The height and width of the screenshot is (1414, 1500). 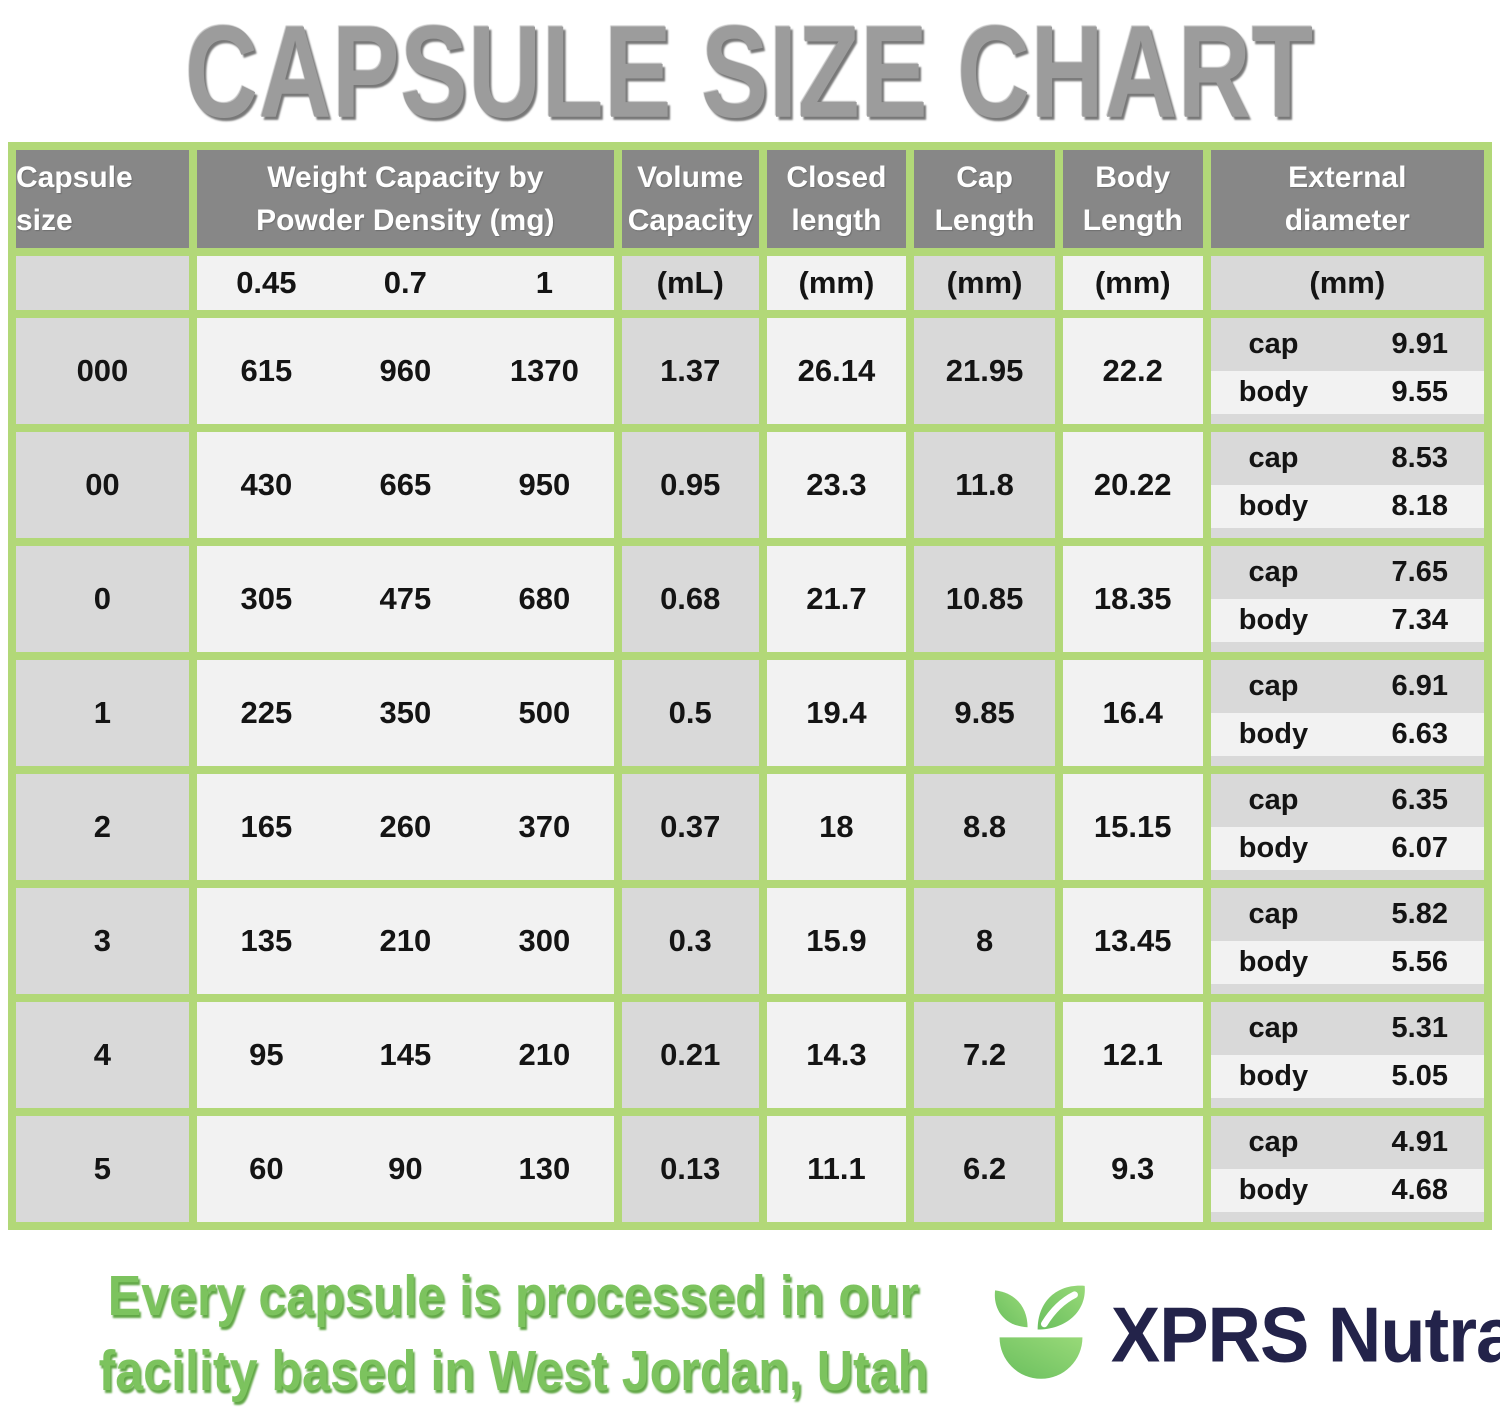 What do you see at coordinates (836, 827) in the screenshot?
I see `cell-closed-length: 18` at bounding box center [836, 827].